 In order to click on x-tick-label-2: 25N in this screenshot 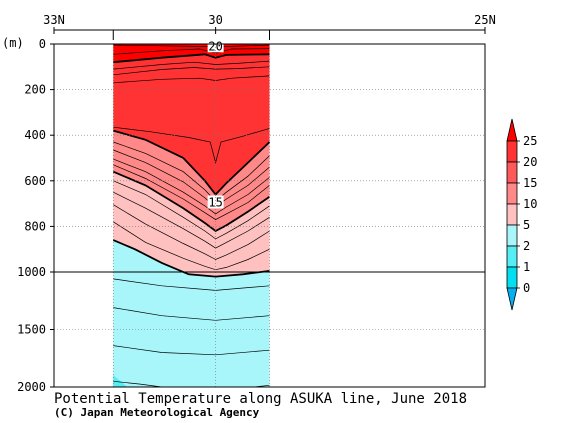, I will do `click(485, 20)`.